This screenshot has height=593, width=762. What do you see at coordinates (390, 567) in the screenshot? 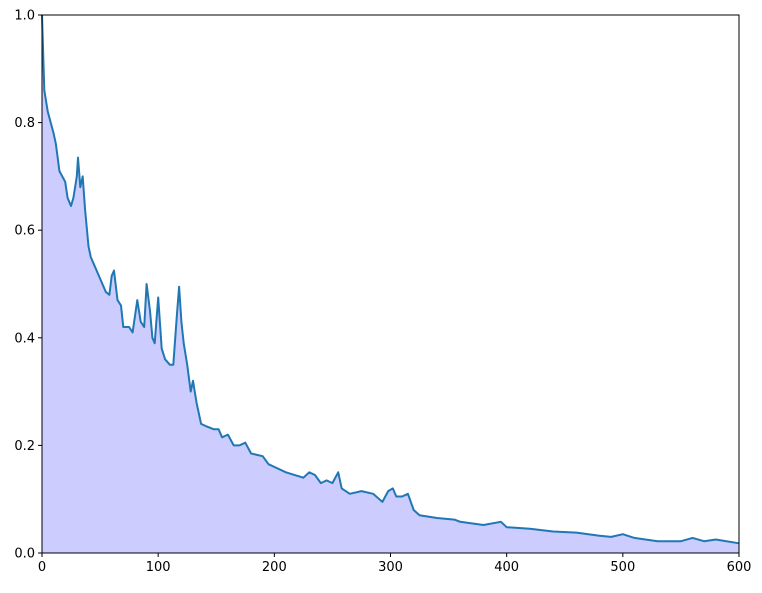
I see `x-tick-label: 300` at bounding box center [390, 567].